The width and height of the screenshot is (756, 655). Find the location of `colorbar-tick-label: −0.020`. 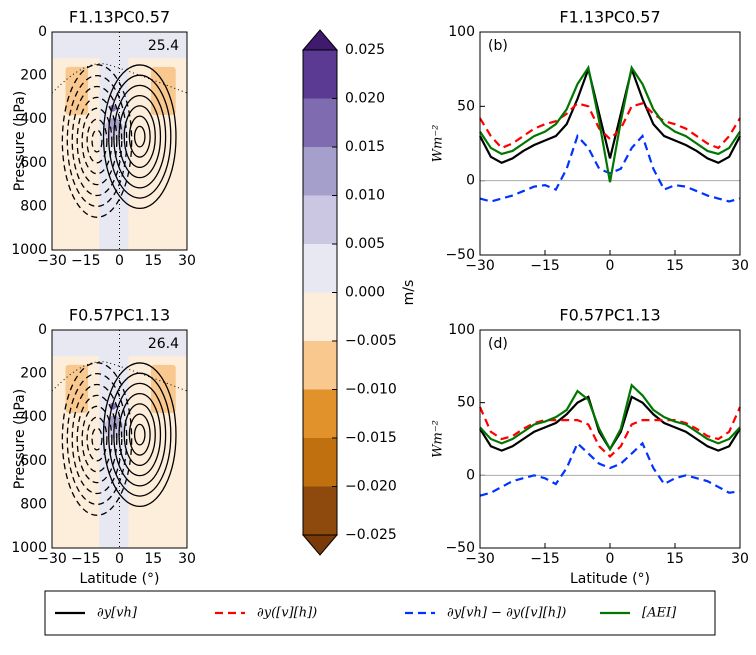

colorbar-tick-label: −0.020 is located at coordinates (371, 487).